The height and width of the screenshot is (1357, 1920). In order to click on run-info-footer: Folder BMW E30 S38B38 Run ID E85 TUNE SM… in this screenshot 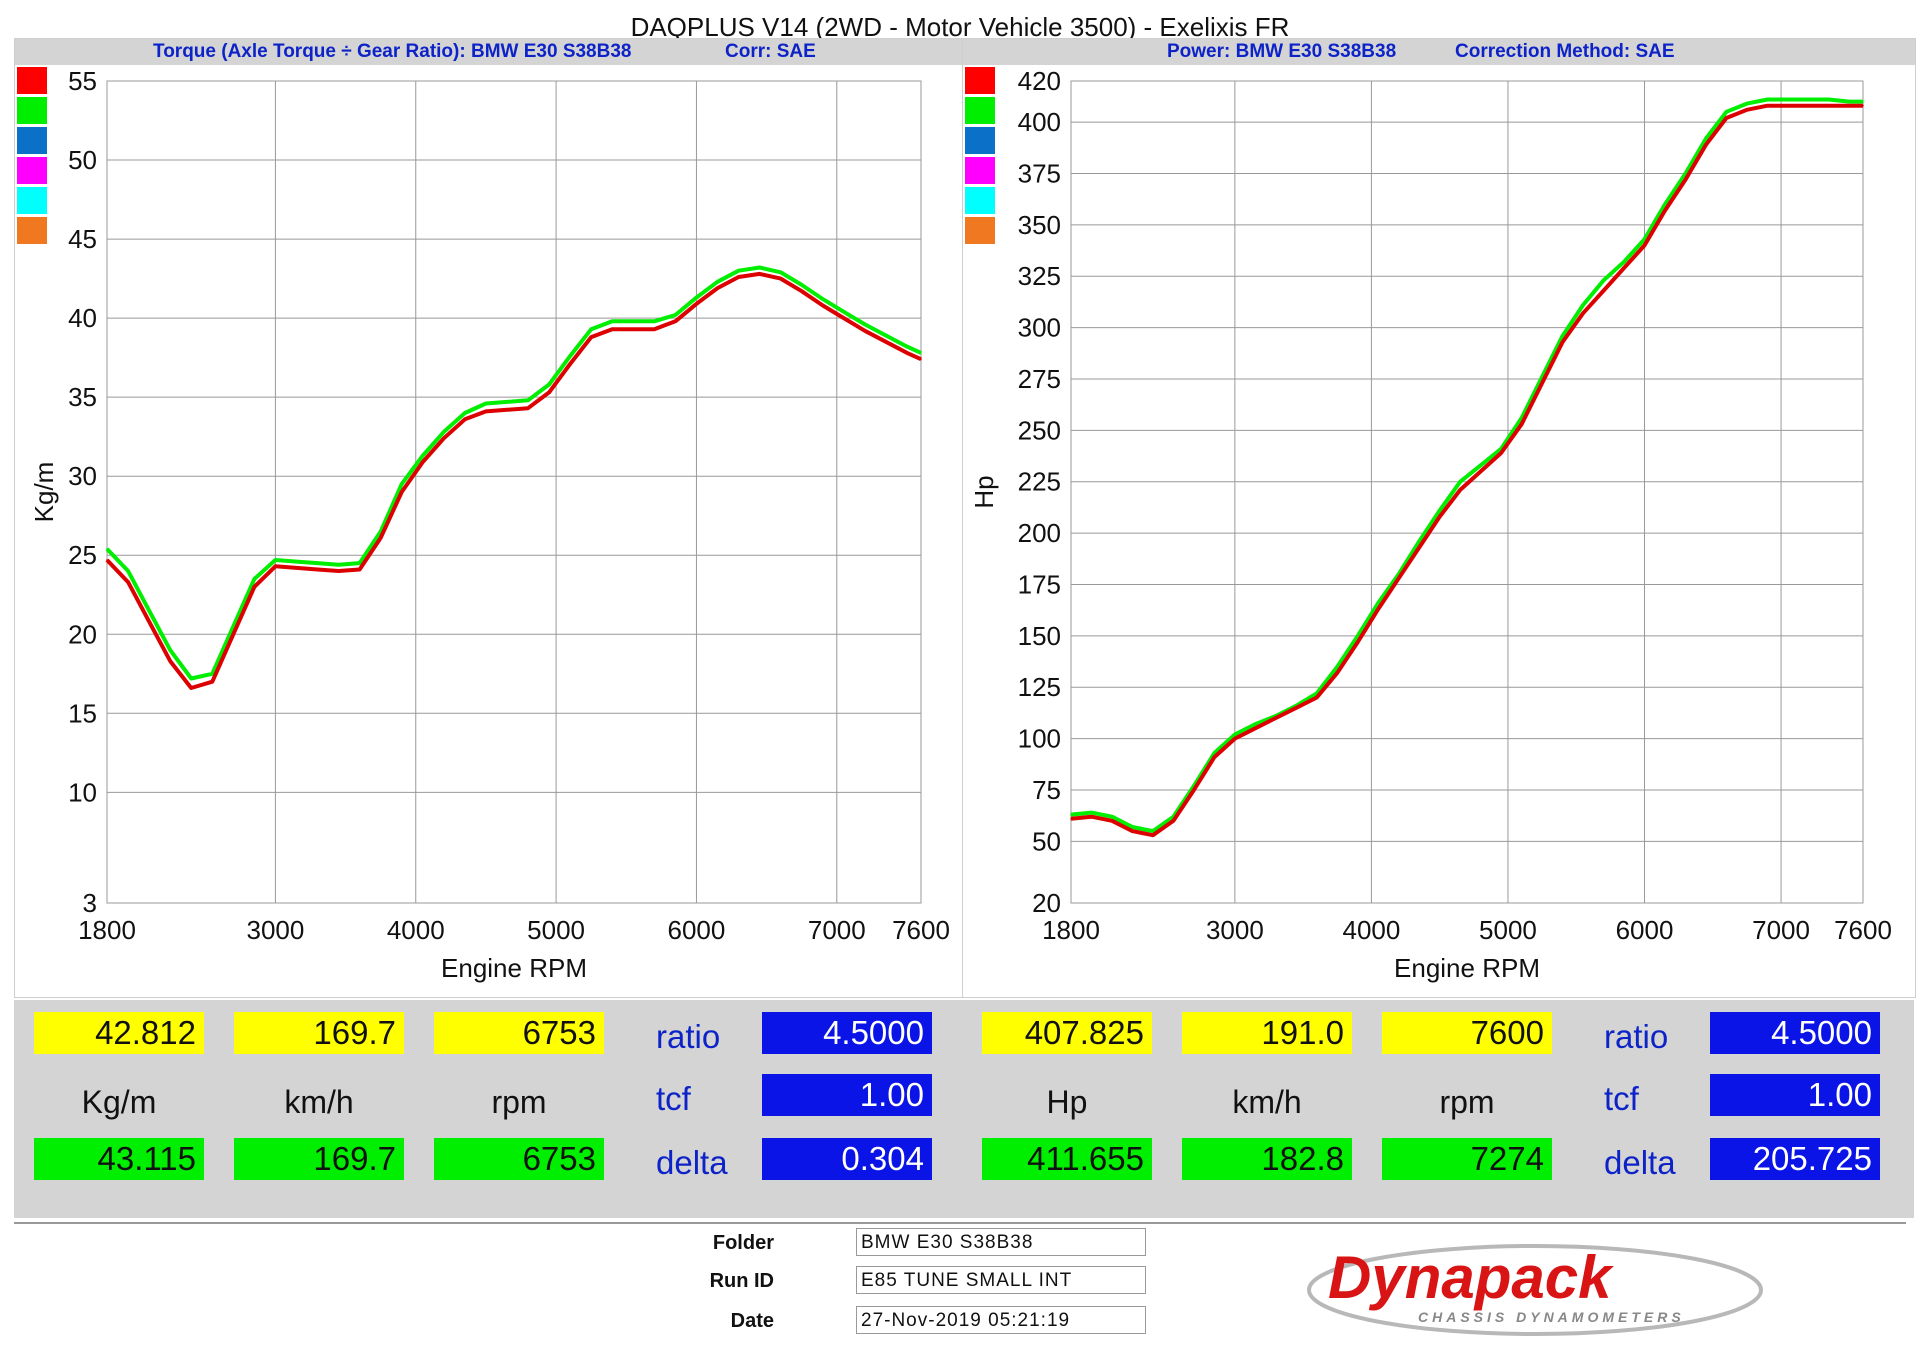, I will do `click(960, 1285)`.